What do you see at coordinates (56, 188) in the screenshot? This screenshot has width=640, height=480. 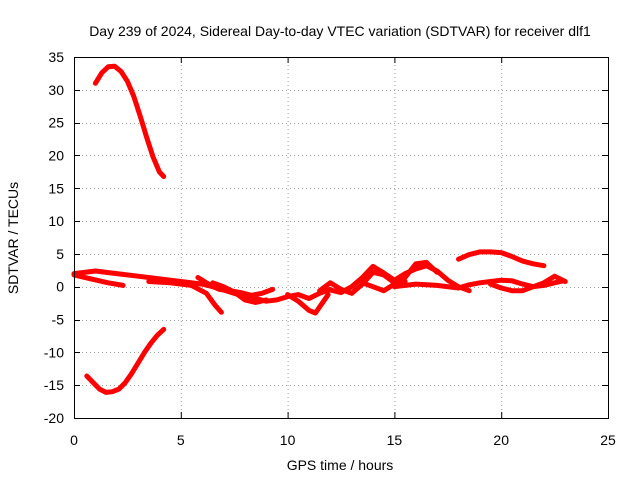 I see `y-tick-label: 15` at bounding box center [56, 188].